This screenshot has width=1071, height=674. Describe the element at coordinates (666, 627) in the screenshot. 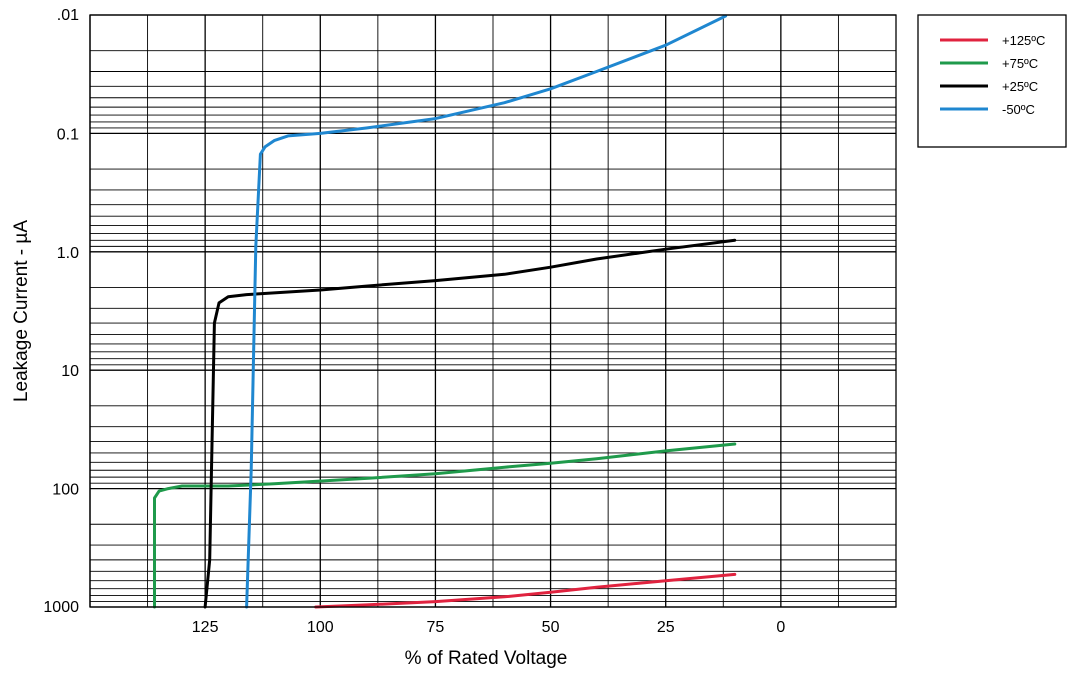

I see `x-tick-label: 25` at that location.